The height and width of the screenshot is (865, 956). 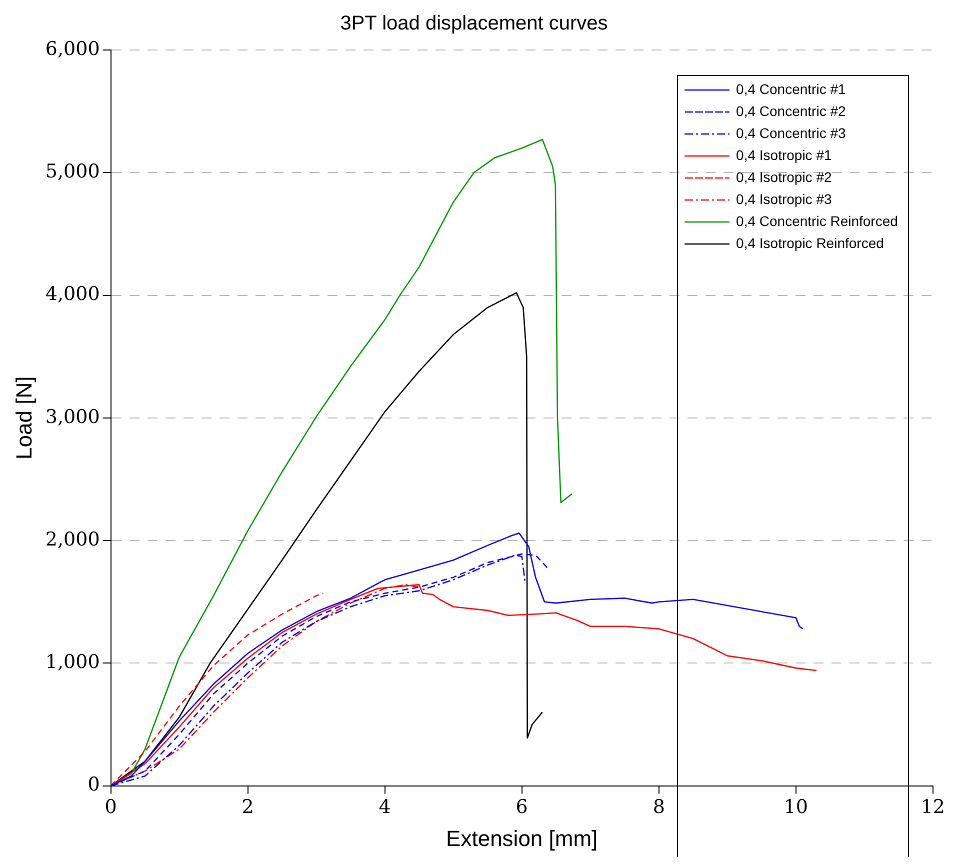 What do you see at coordinates (72, 49) in the screenshot?
I see `y-tick-label: 6,000` at bounding box center [72, 49].